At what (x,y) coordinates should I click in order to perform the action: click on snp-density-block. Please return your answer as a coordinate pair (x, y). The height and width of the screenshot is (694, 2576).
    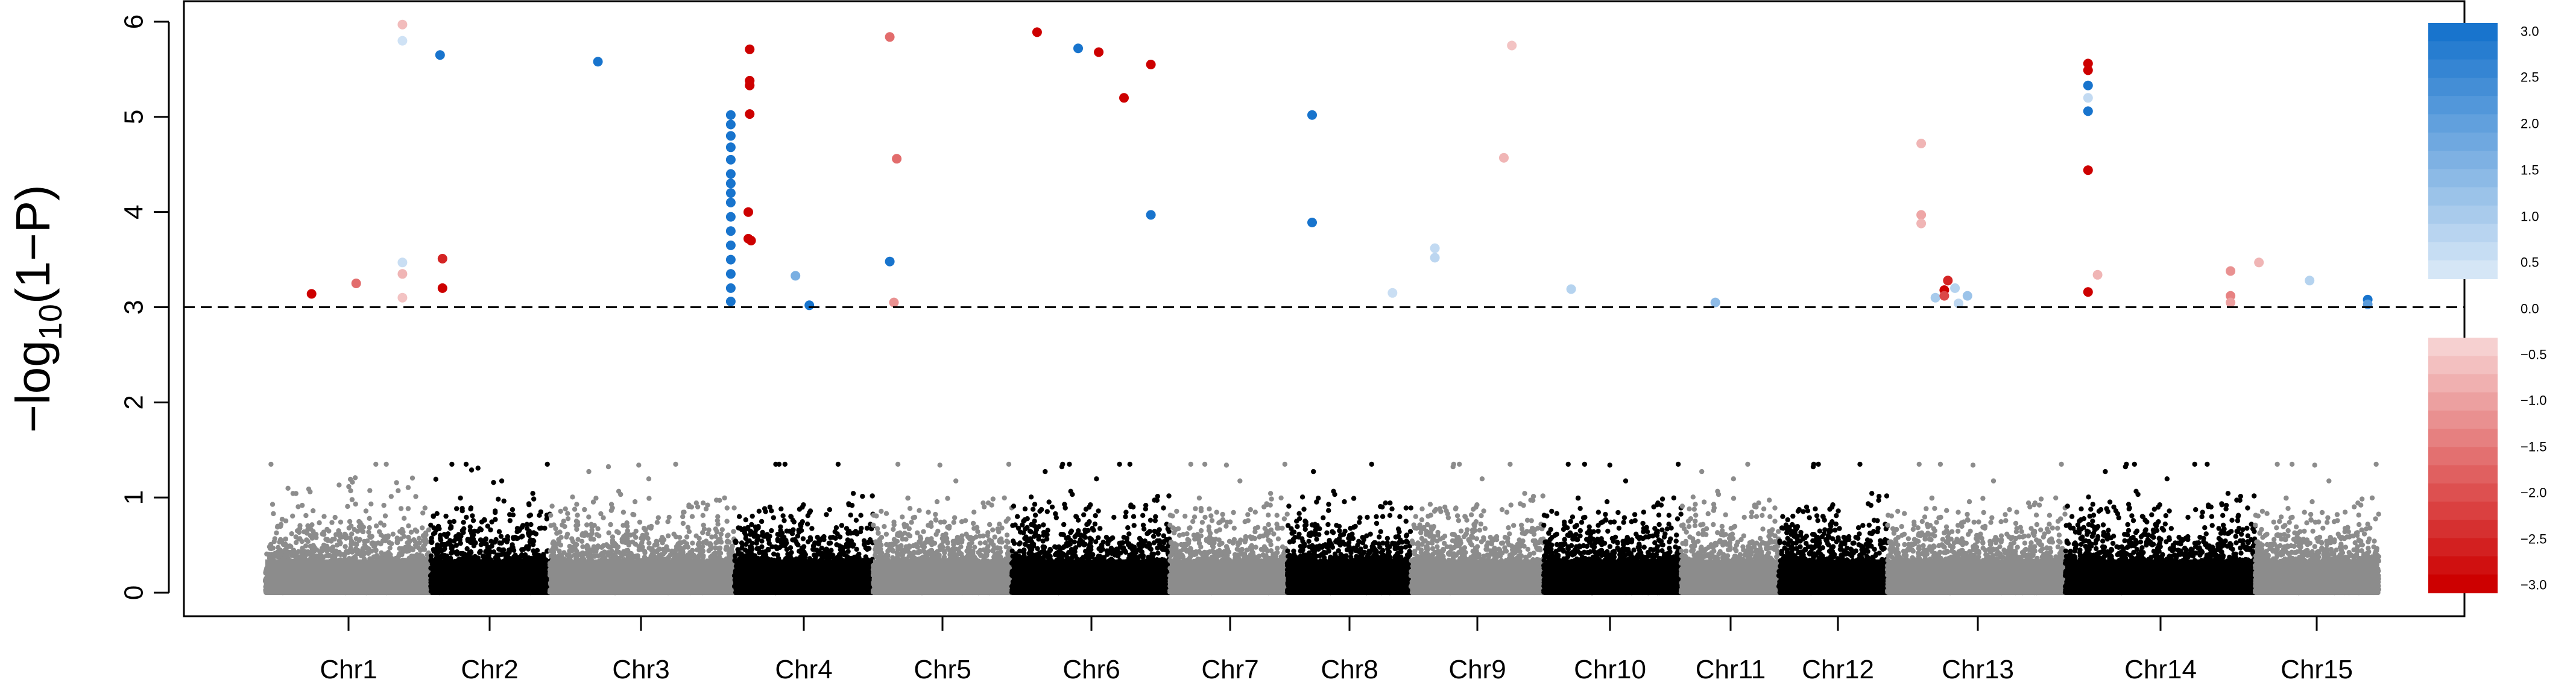
    Looking at the image, I should click on (348, 577).